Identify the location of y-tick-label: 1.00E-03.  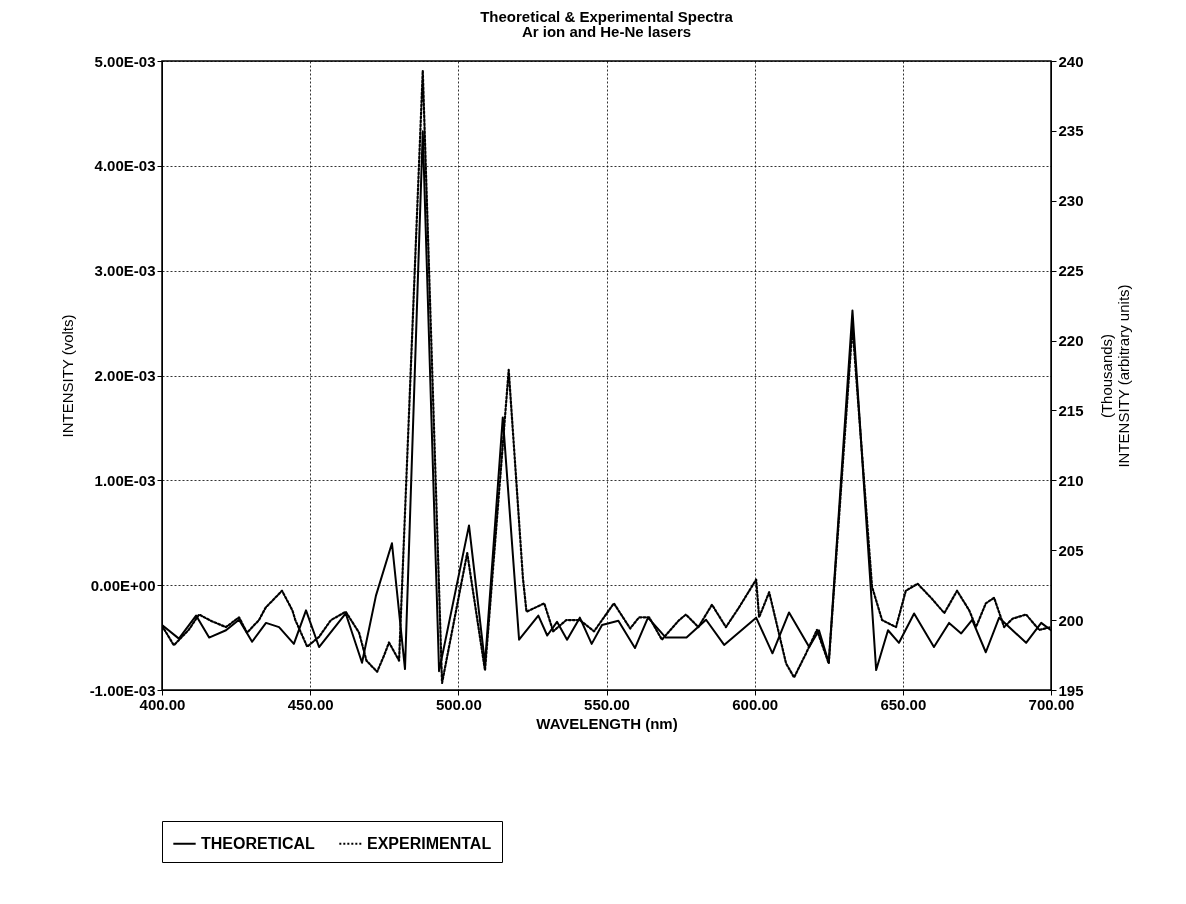
(125, 480).